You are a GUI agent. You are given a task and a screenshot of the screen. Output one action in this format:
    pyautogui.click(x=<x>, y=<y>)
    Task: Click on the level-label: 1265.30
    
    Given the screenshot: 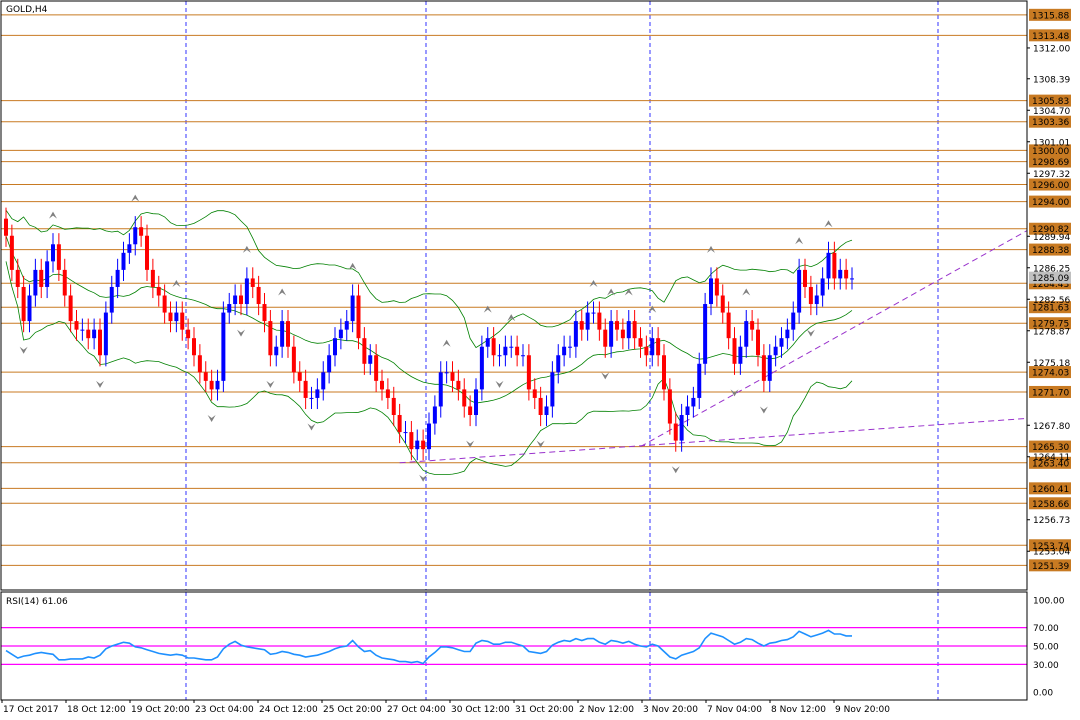 What is the action you would take?
    pyautogui.click(x=1050, y=448)
    